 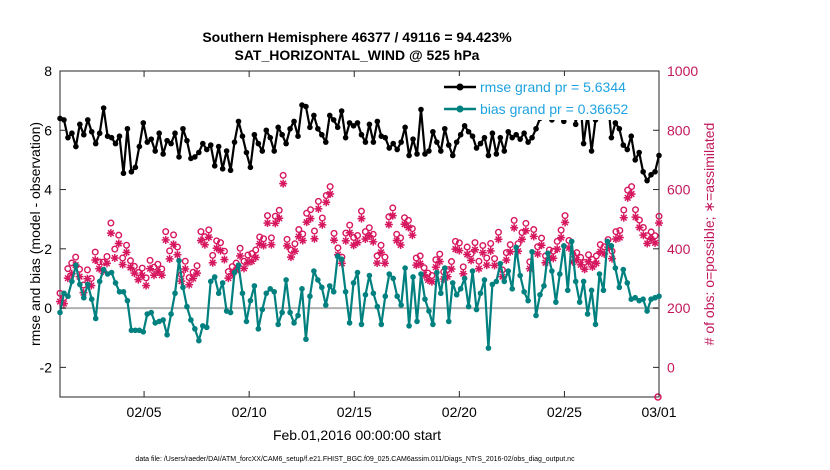 What do you see at coordinates (48, 308) in the screenshot?
I see `y-left-tick-label: 0` at bounding box center [48, 308].